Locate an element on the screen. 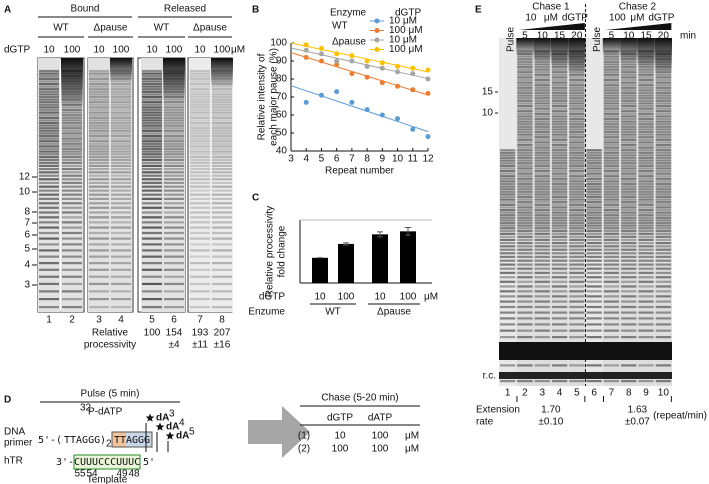 This screenshot has width=709, height=484. lane-number: 9 is located at coordinates (646, 393).